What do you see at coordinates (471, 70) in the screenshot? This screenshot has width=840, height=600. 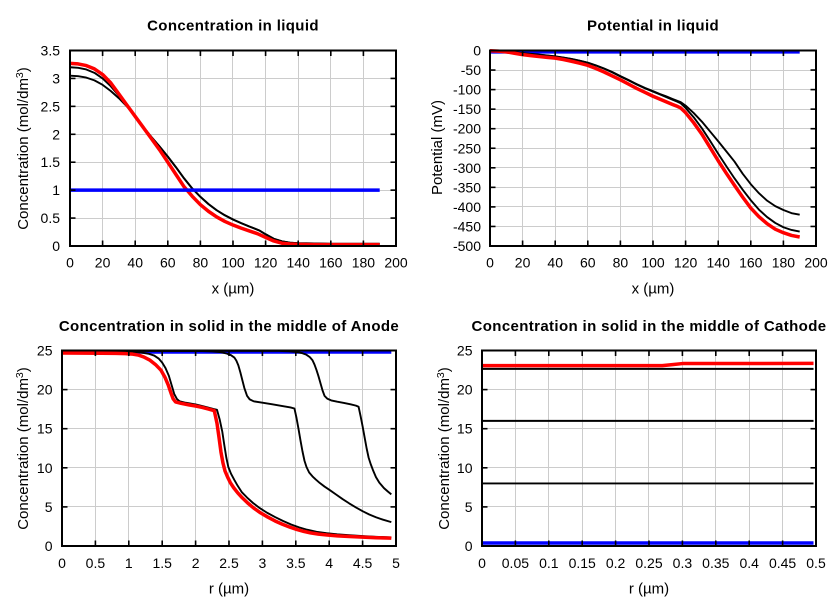 I see `svg-text: -50` at bounding box center [471, 70].